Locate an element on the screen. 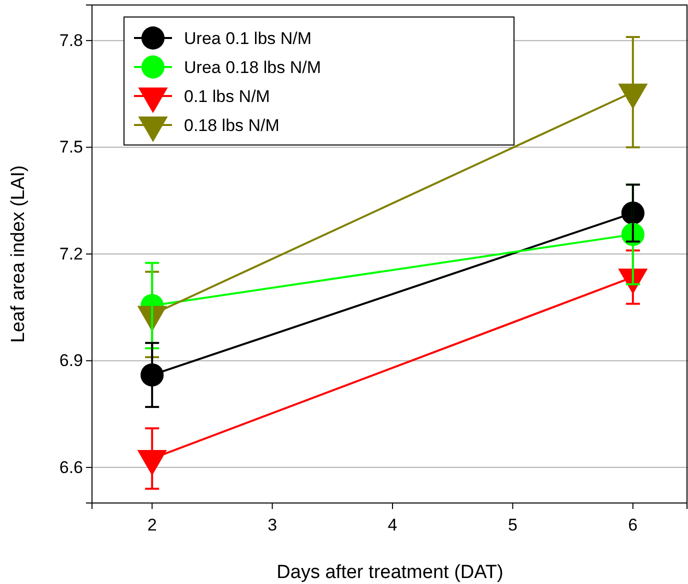  legend-label: 0.1 lbs N/M is located at coordinates (227, 96).